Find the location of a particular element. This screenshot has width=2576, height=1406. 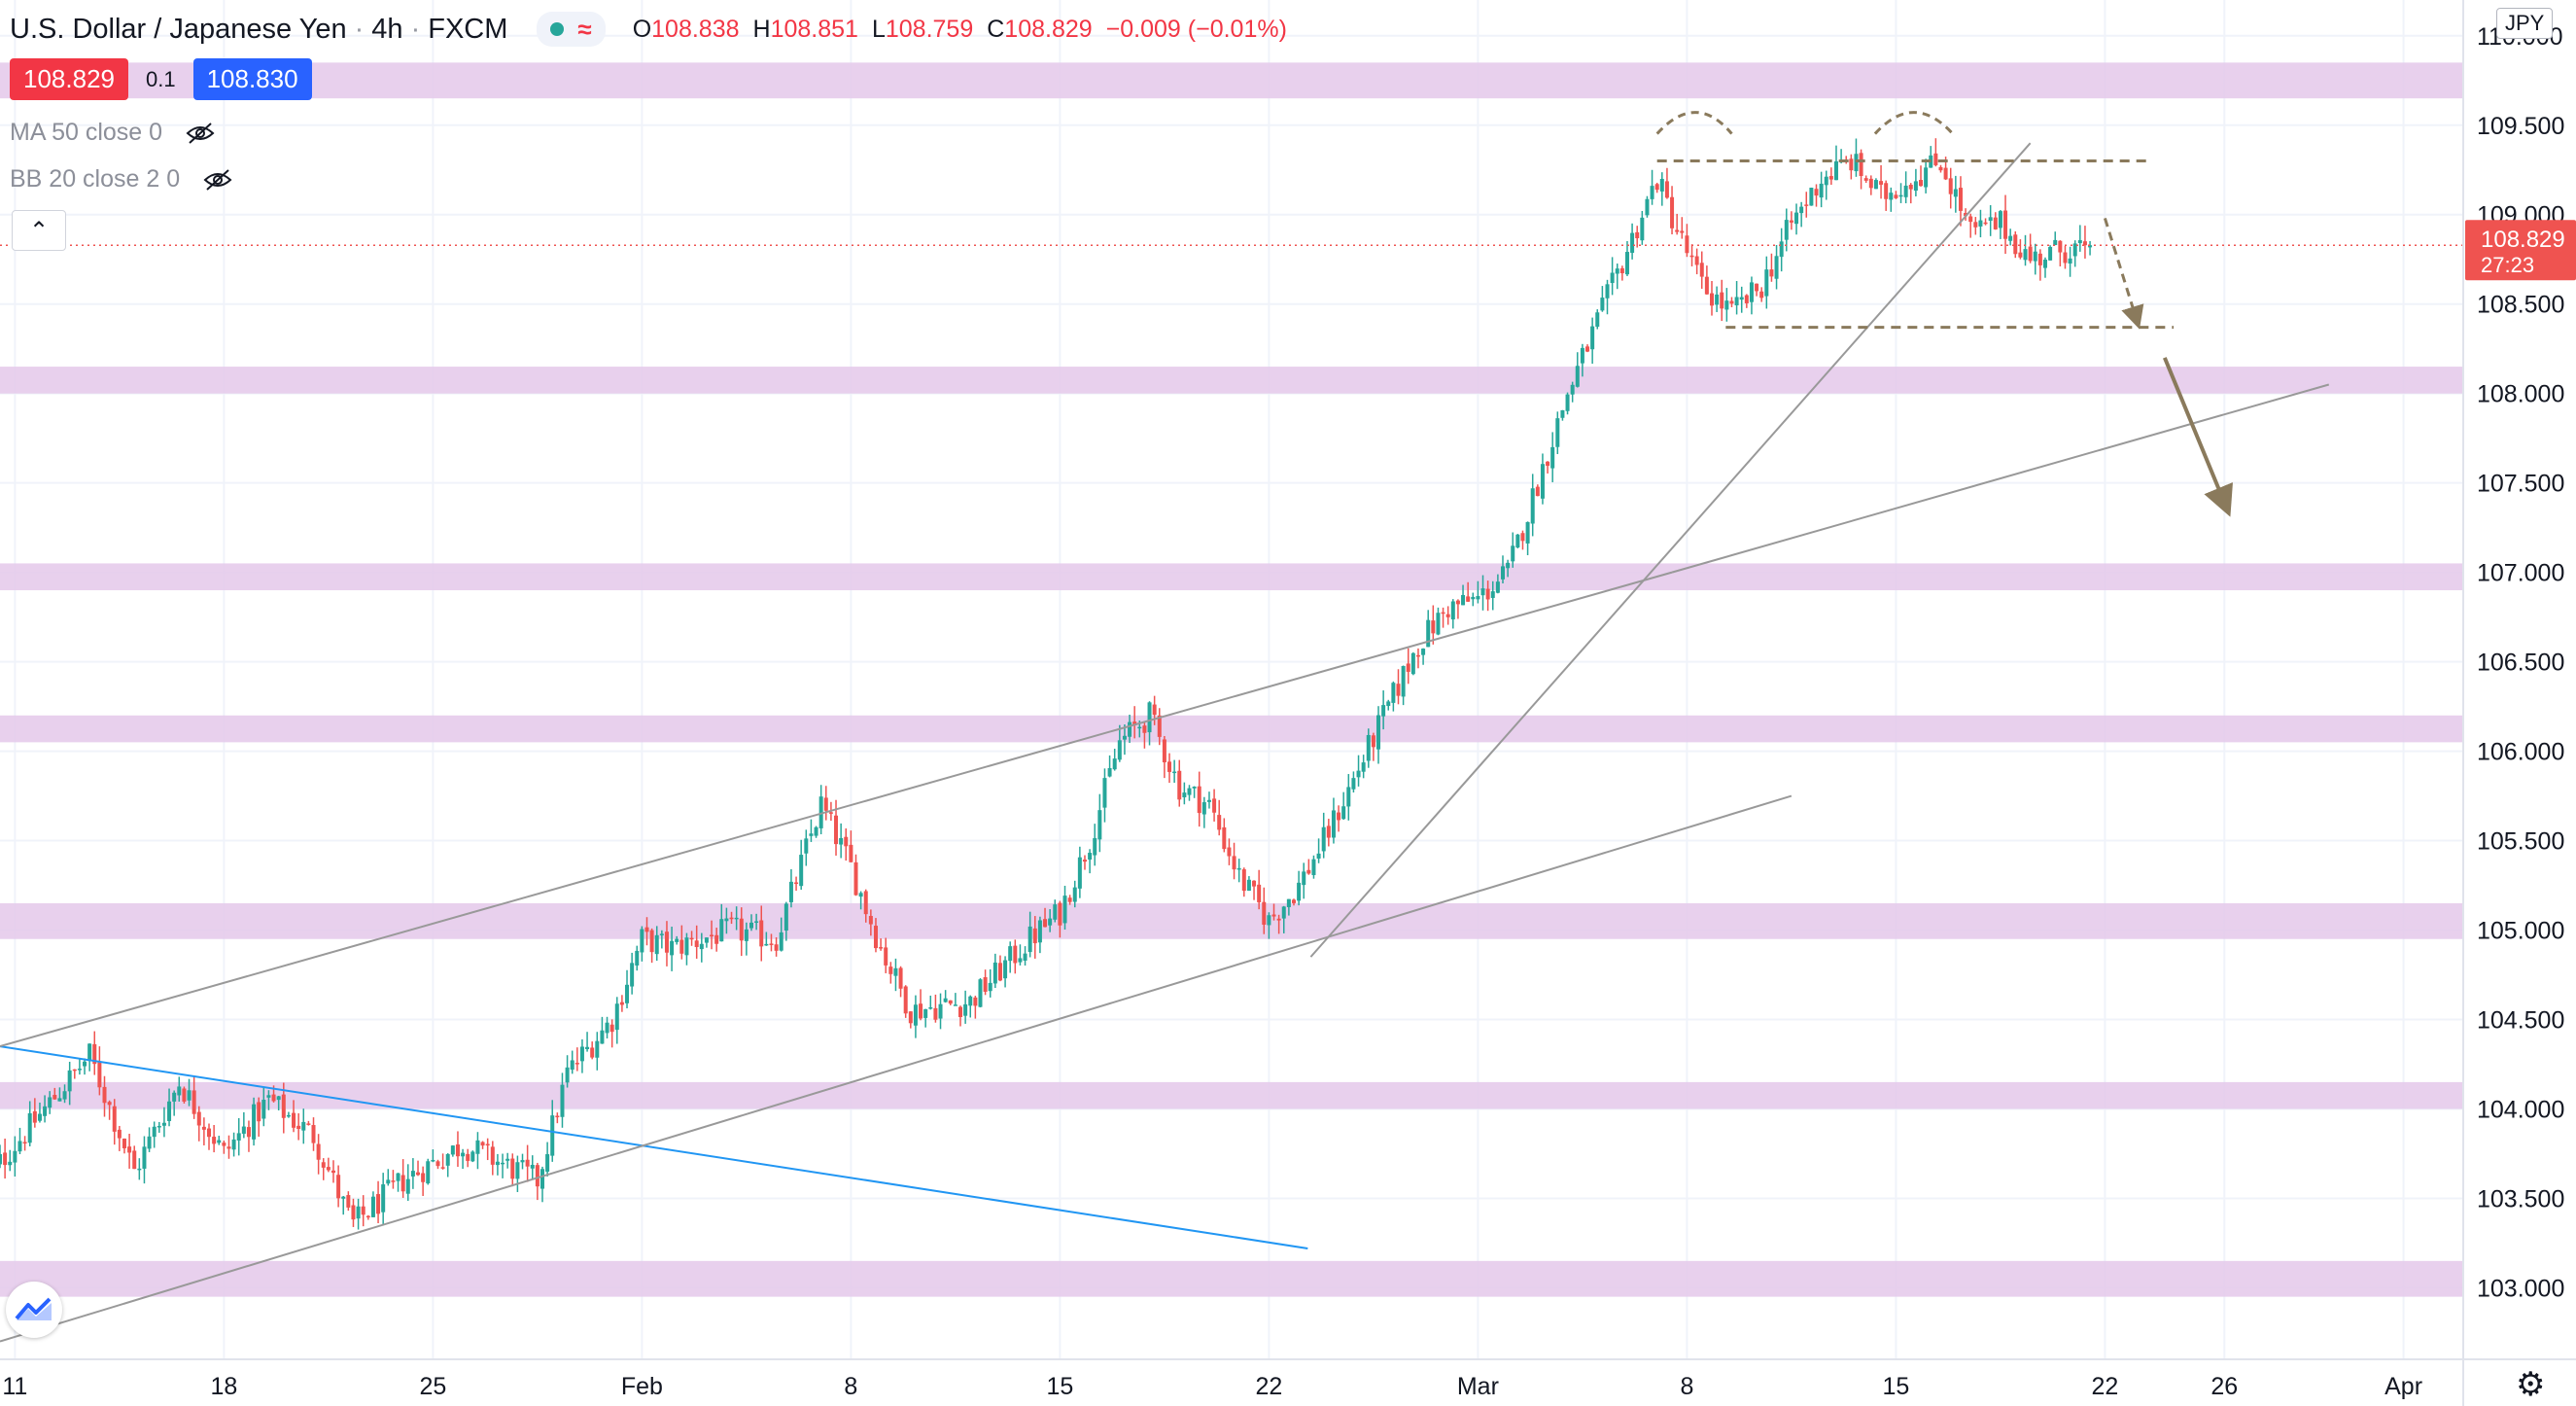

price-axis-label: 105.000 is located at coordinates (2520, 931).